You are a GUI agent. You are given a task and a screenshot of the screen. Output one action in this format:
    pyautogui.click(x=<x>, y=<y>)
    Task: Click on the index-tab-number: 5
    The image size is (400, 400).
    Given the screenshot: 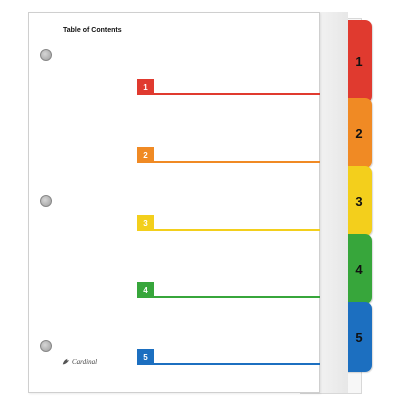 What is the action you would take?
    pyautogui.click(x=359, y=337)
    